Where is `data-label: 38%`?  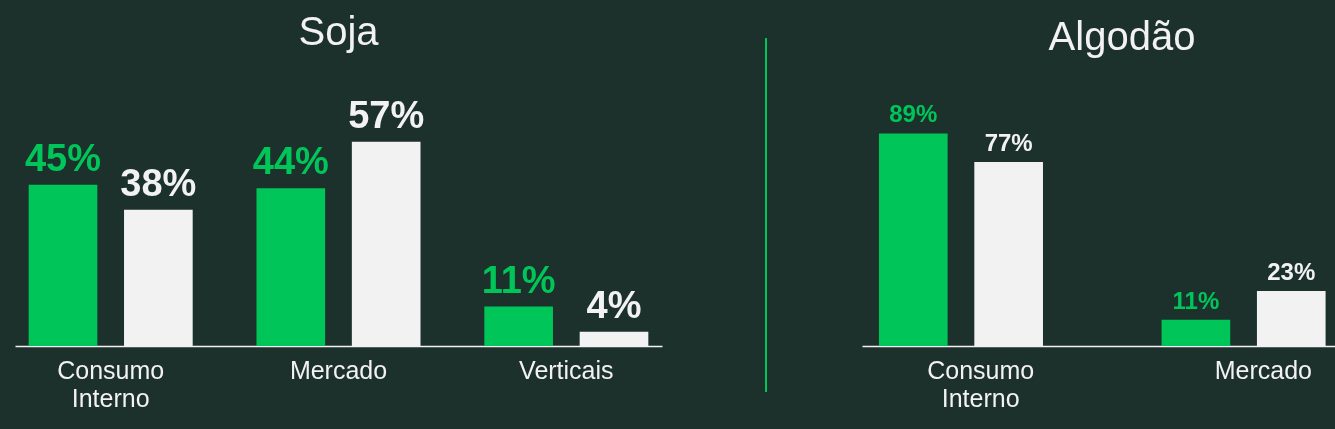 data-label: 38% is located at coordinates (158, 182).